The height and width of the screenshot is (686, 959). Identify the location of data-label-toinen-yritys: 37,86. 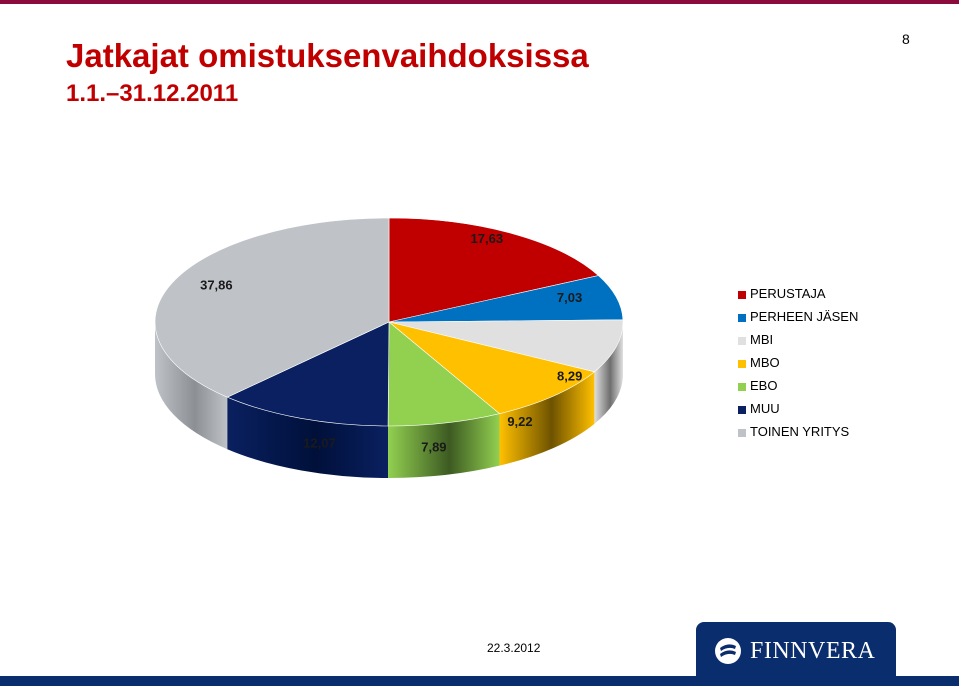
(216, 284).